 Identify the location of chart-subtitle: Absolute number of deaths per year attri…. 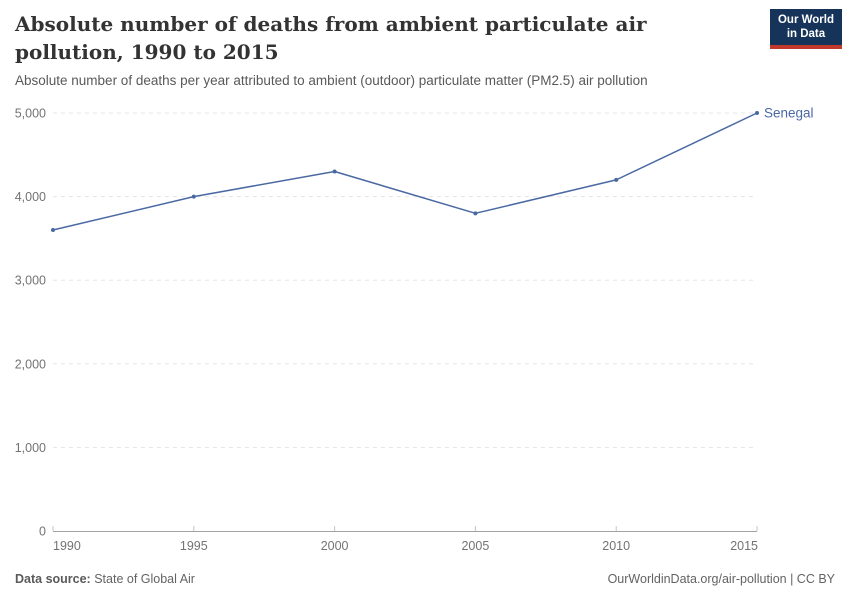
(331, 80).